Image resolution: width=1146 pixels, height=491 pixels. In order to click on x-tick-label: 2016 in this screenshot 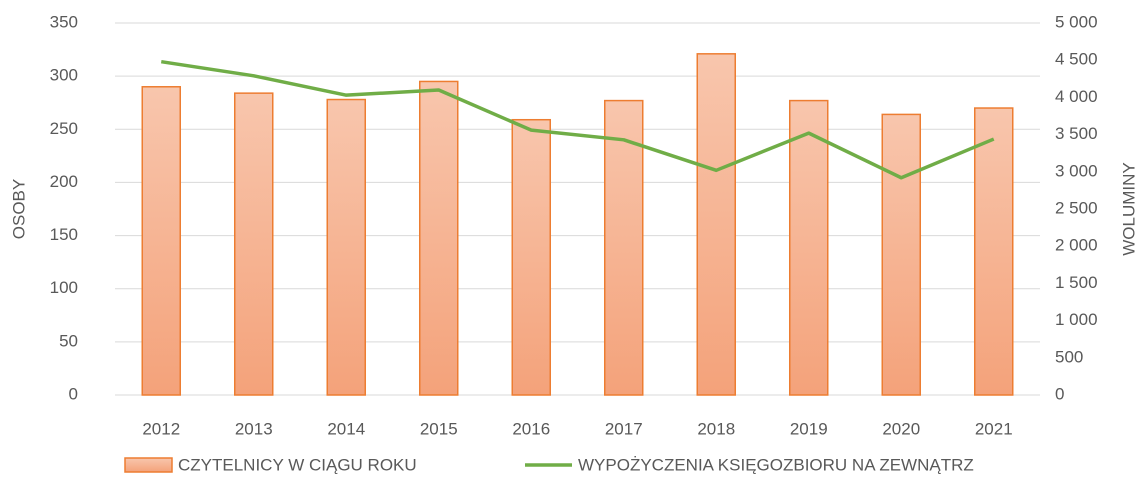, I will do `click(531, 428)`.